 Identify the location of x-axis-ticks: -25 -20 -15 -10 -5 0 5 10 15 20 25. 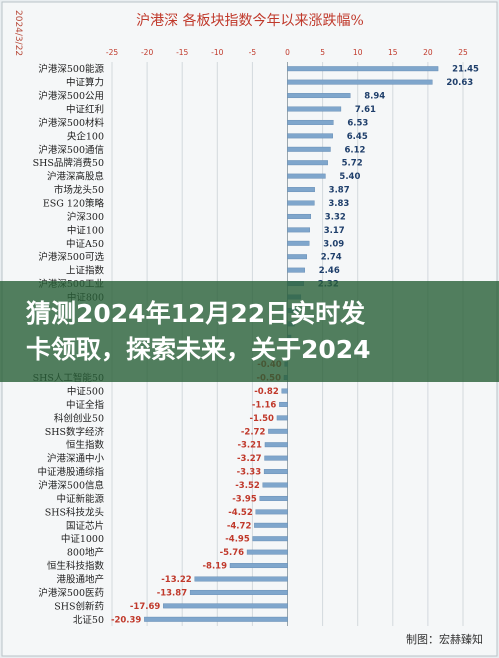
(287, 52).